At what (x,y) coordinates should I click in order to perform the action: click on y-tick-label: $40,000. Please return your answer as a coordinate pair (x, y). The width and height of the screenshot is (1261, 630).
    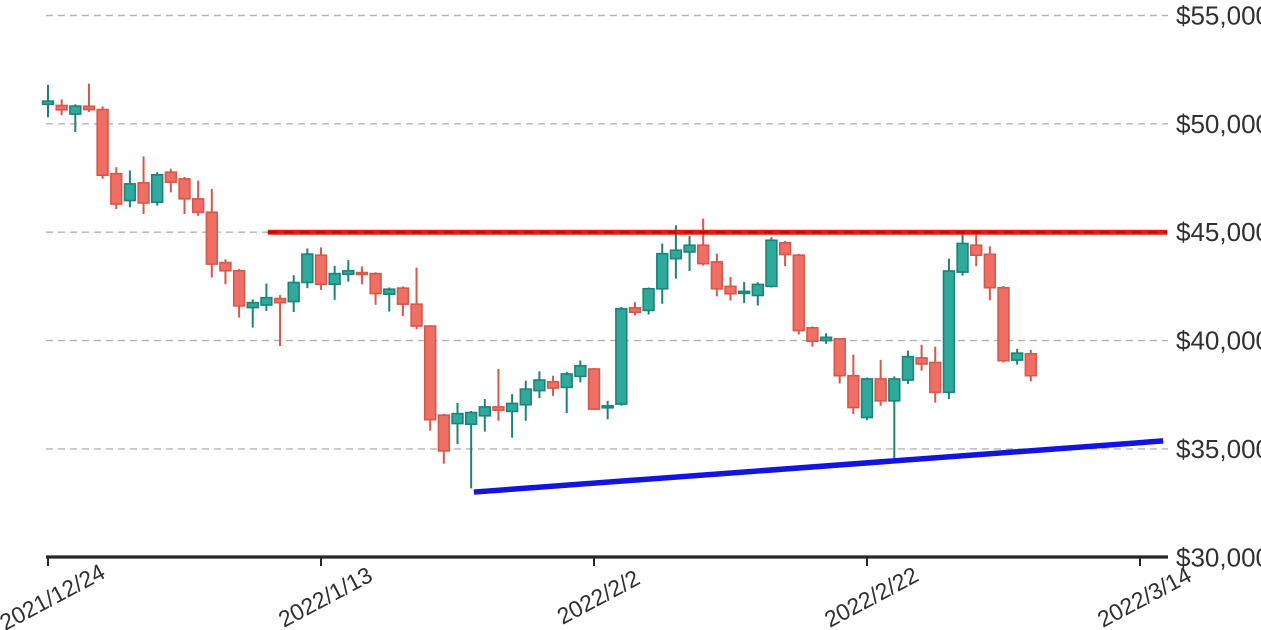
    Looking at the image, I should click on (1218, 341).